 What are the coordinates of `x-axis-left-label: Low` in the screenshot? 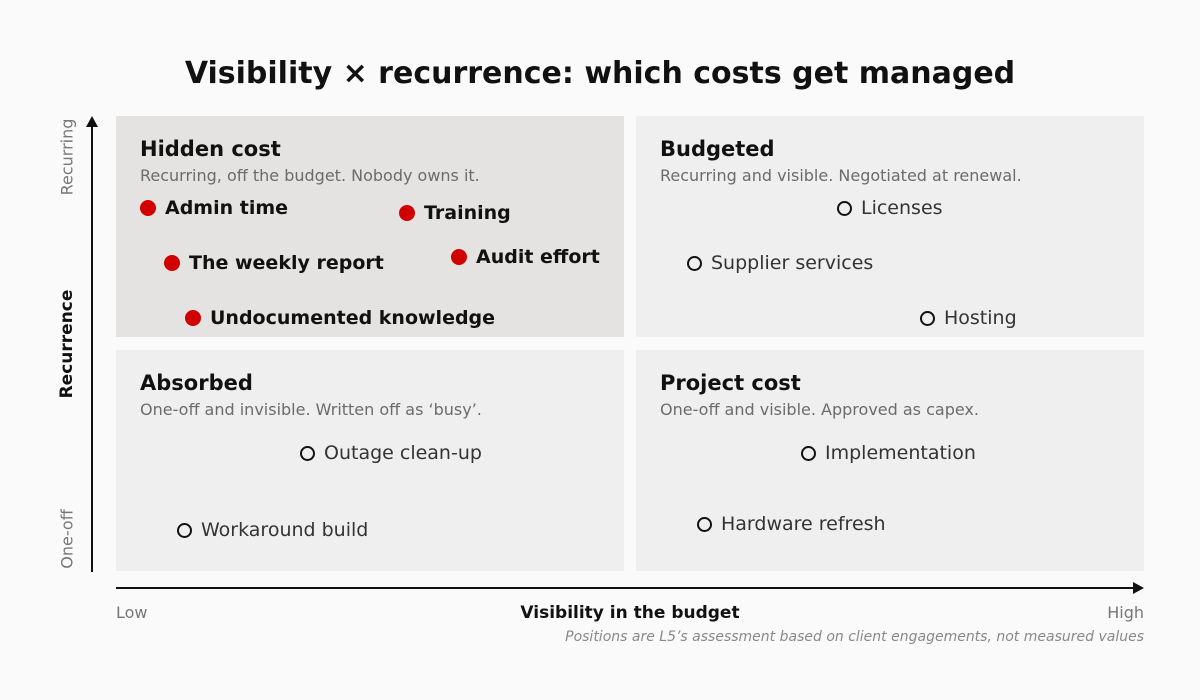 It's located at (132, 612).